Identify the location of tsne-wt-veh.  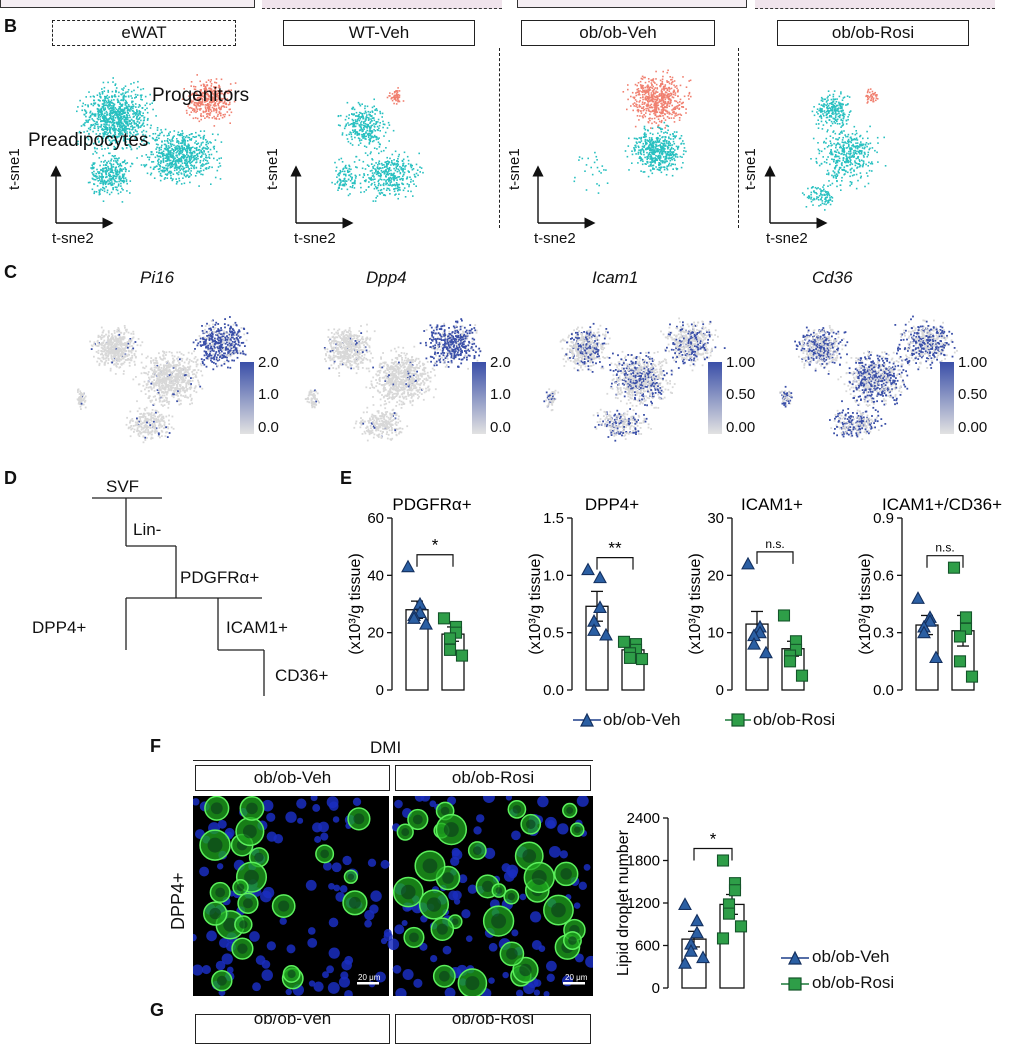
(377, 144).